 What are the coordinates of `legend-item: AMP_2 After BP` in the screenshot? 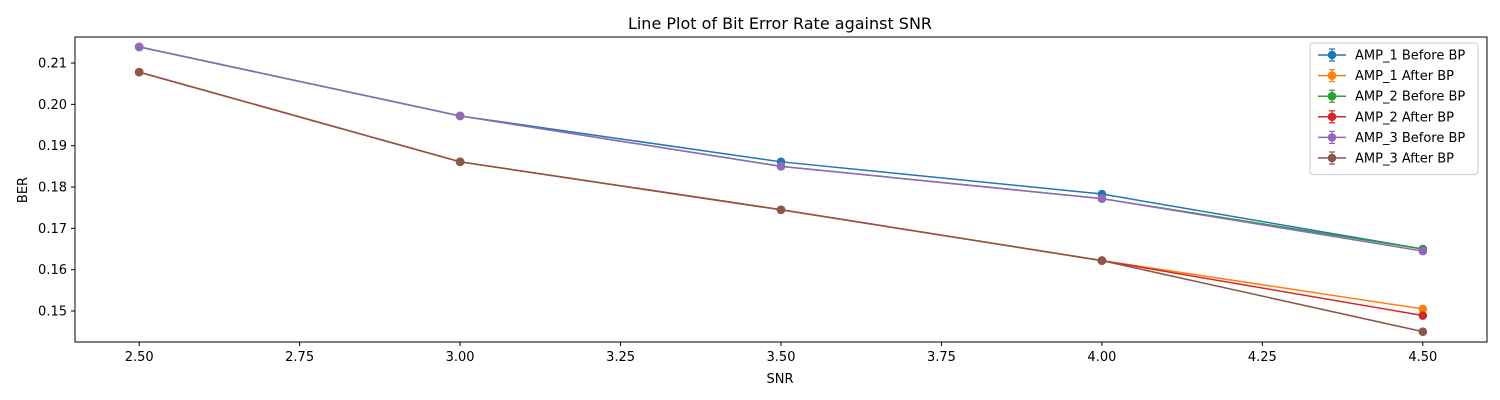 It's located at (1386, 117).